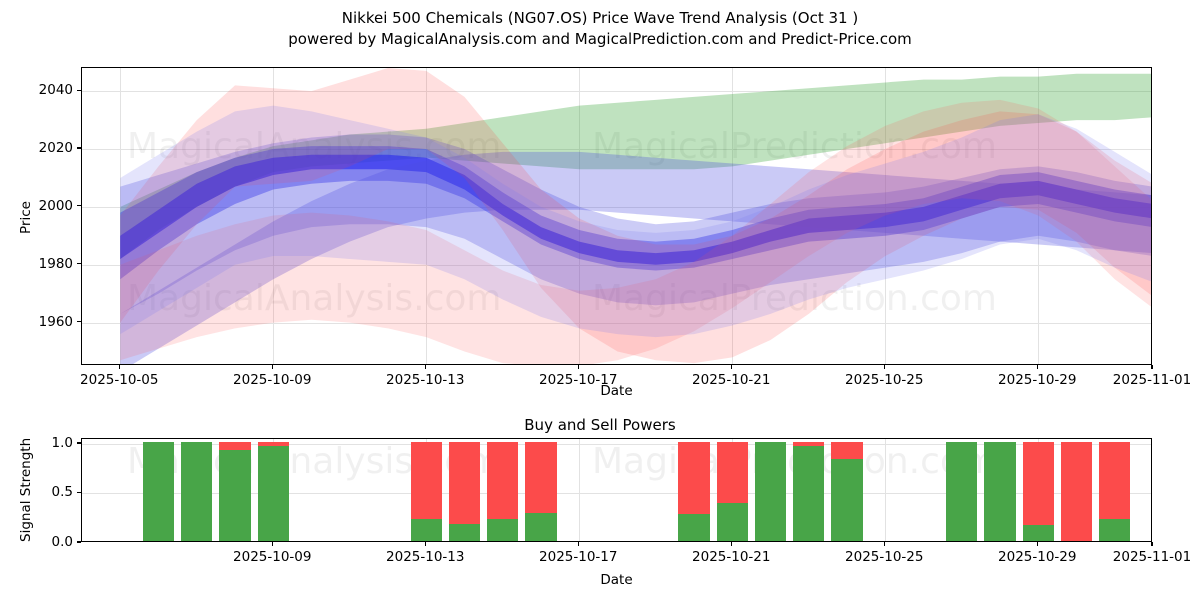  I want to click on price-y-axis-label: Price, so click(26, 217).